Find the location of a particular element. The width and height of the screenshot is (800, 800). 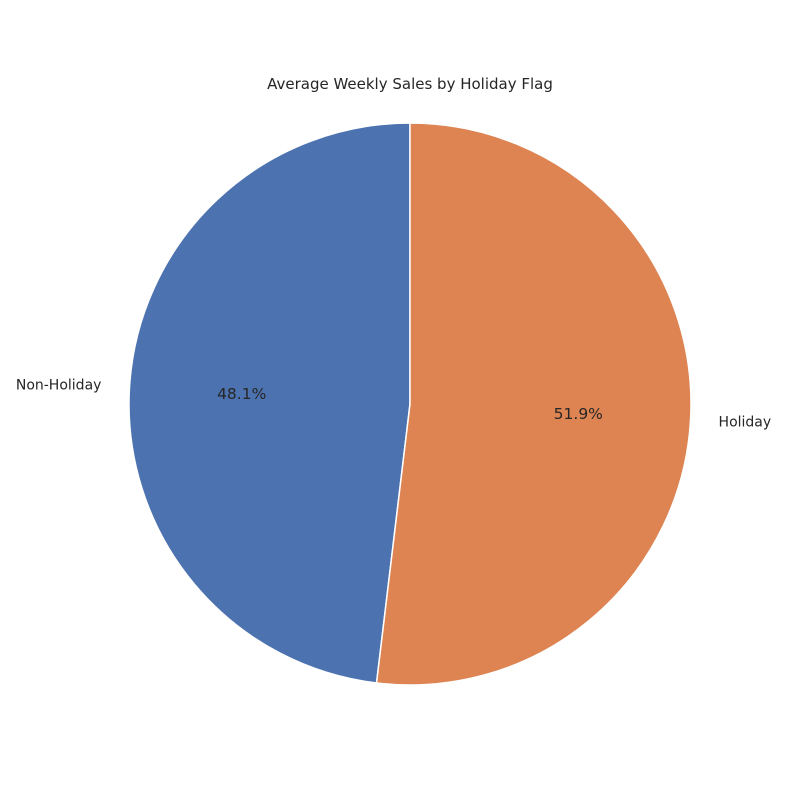

slice-label-non-holiday: Non-Holiday is located at coordinates (59, 386).